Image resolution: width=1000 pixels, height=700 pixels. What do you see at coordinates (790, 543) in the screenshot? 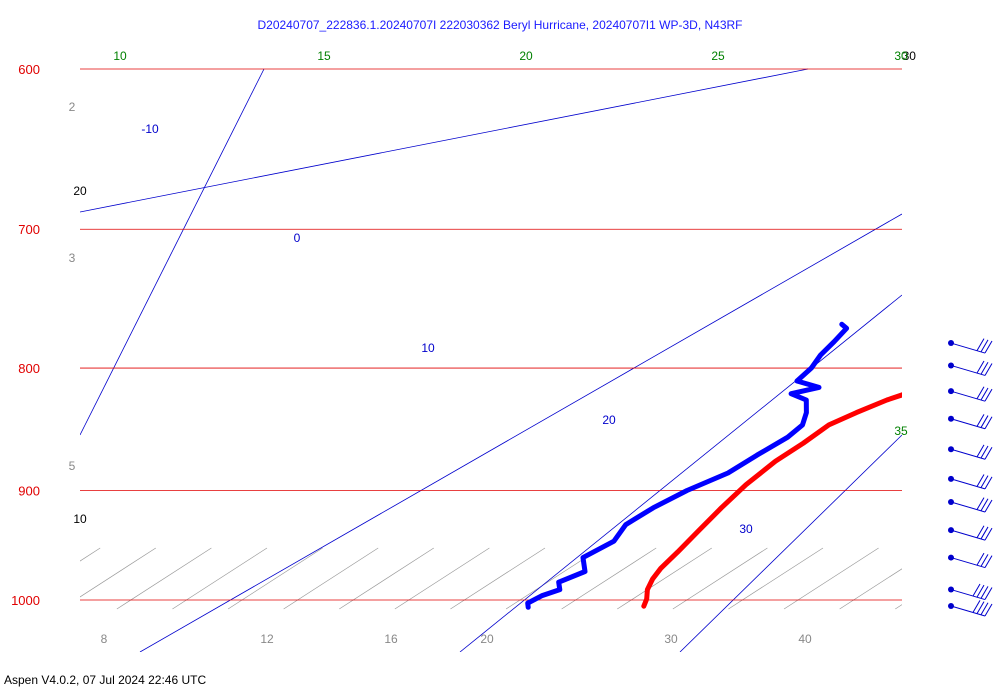
I see `mixing-ratio-line` at bounding box center [790, 543].